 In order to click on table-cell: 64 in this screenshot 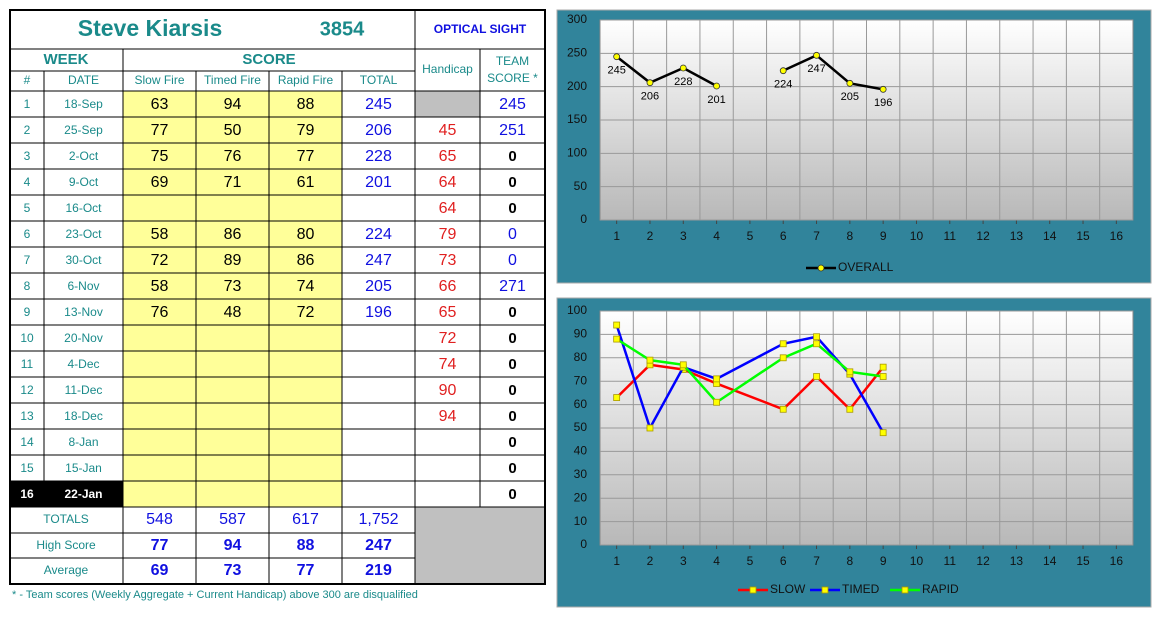, I will do `click(448, 208)`.